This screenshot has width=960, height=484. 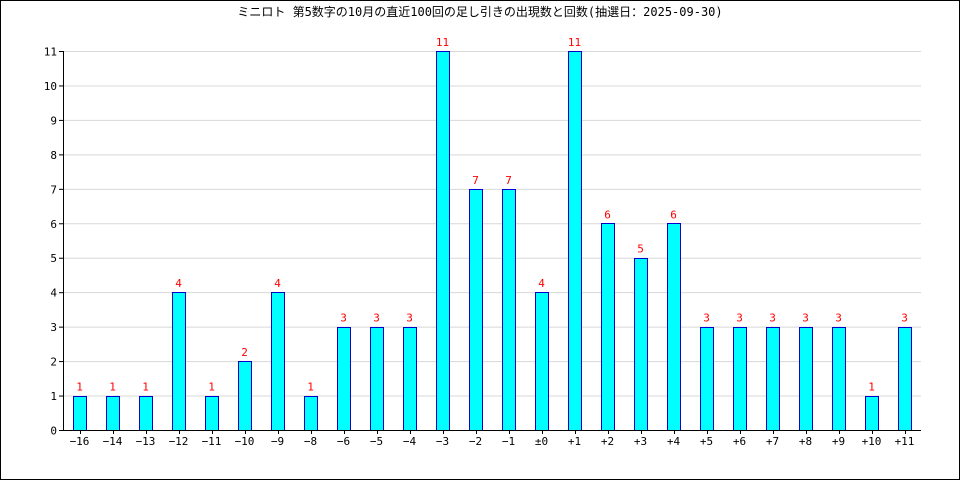 I want to click on x-tick-label: ±0, so click(x=541, y=441).